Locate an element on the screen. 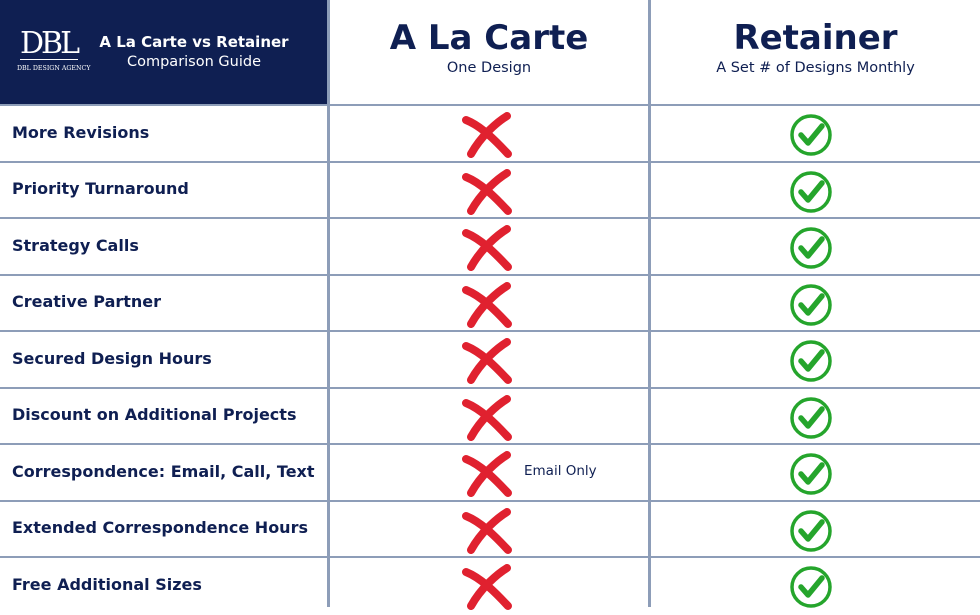 This screenshot has width=980, height=615. feature-note: Email Only is located at coordinates (560, 471).